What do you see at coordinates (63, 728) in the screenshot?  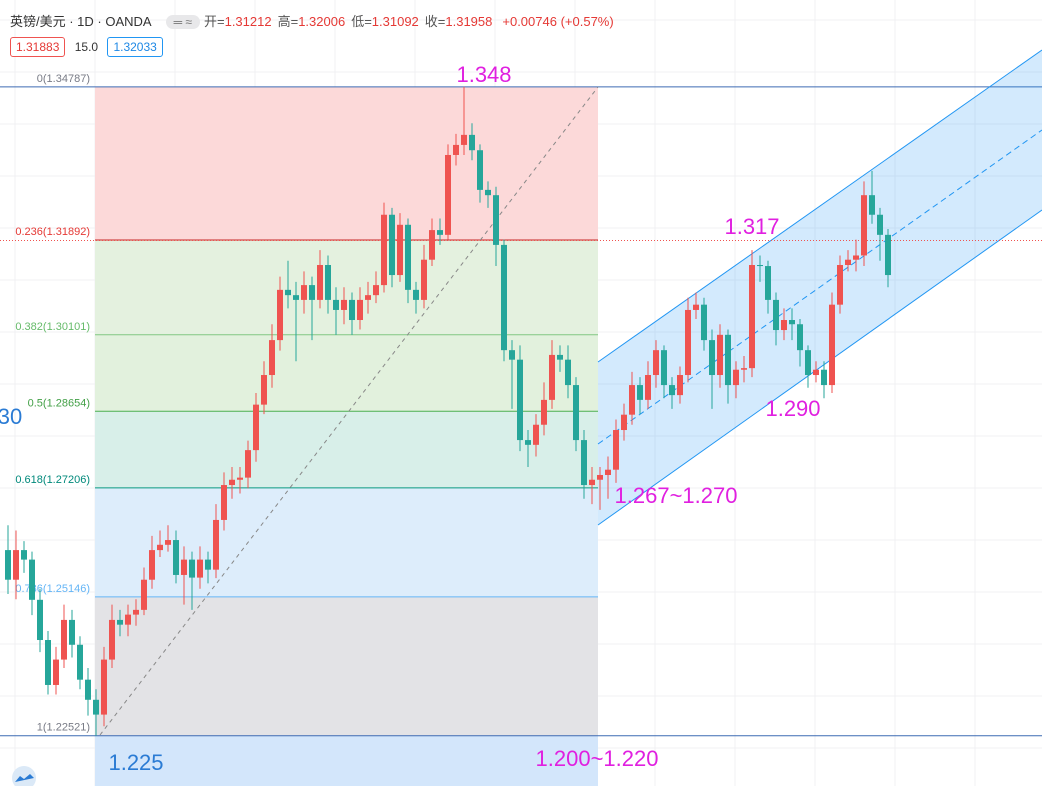 I see `fib-label: 1(1.22521)` at bounding box center [63, 728].